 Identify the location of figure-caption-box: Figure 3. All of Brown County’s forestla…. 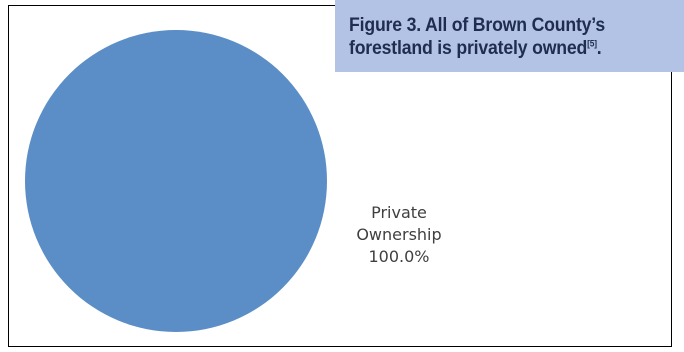
(509, 36).